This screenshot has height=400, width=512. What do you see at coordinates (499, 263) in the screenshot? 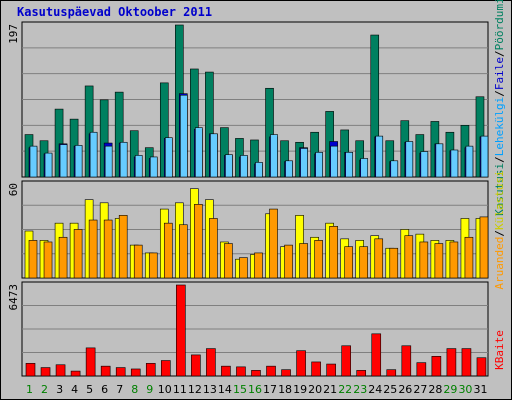
I see `middle-legend-item: Aruanded` at bounding box center [499, 263].